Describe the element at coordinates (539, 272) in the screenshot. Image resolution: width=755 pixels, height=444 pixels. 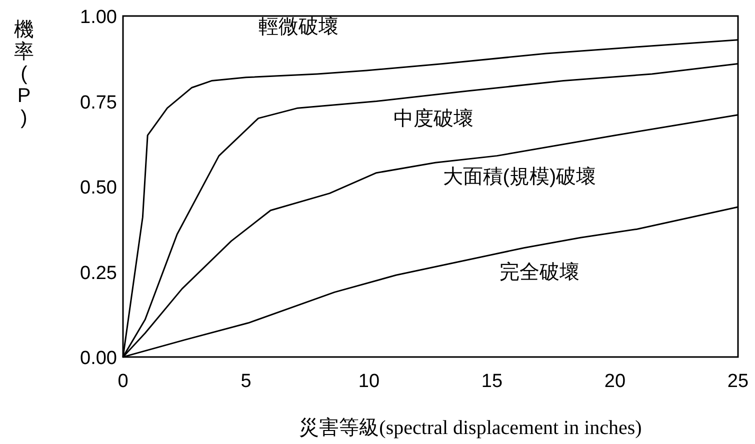
I see `series-label: 完全破壞` at that location.